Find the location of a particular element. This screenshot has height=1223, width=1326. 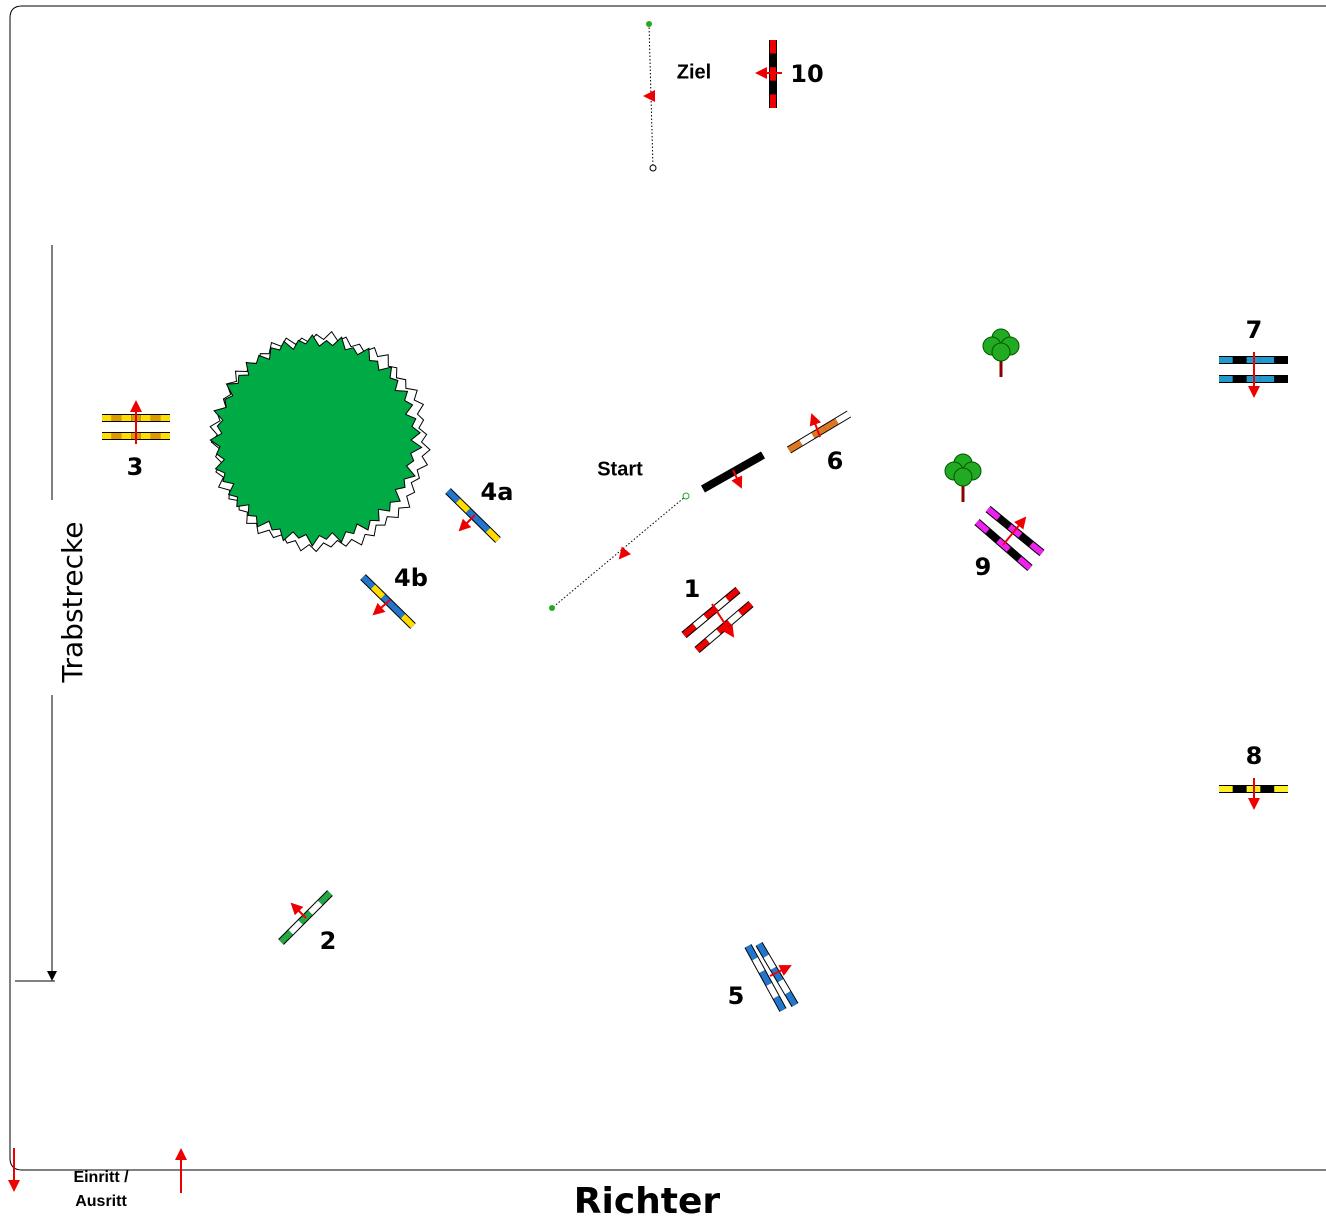

obstacle-number: 6 is located at coordinates (835, 461).